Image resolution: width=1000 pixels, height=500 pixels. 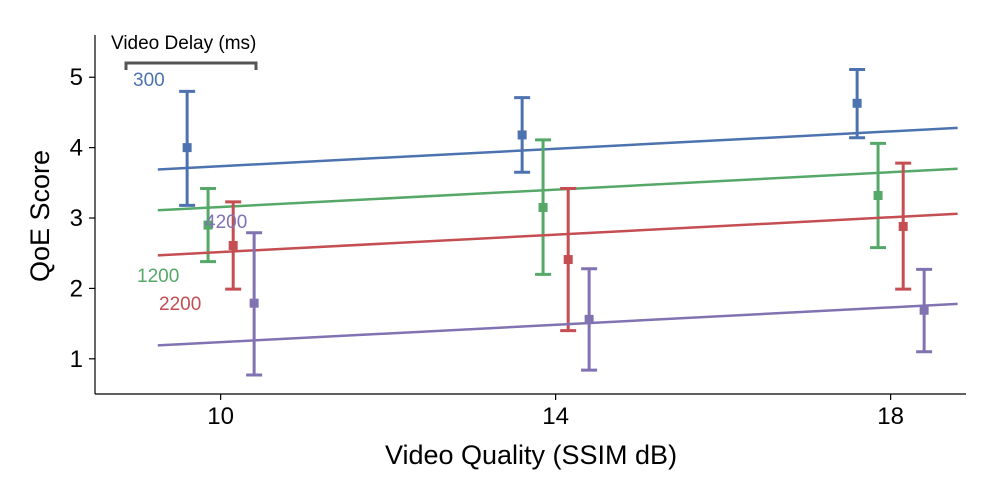 What do you see at coordinates (890, 416) in the screenshot?
I see `x-tick-label: 18` at bounding box center [890, 416].